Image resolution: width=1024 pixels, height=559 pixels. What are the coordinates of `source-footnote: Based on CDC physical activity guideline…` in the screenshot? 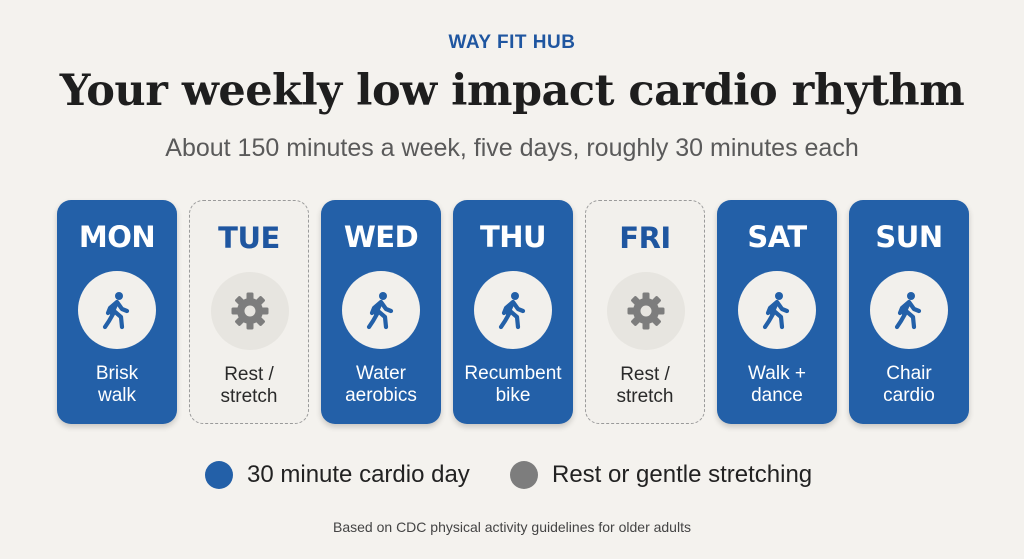 It's located at (512, 527).